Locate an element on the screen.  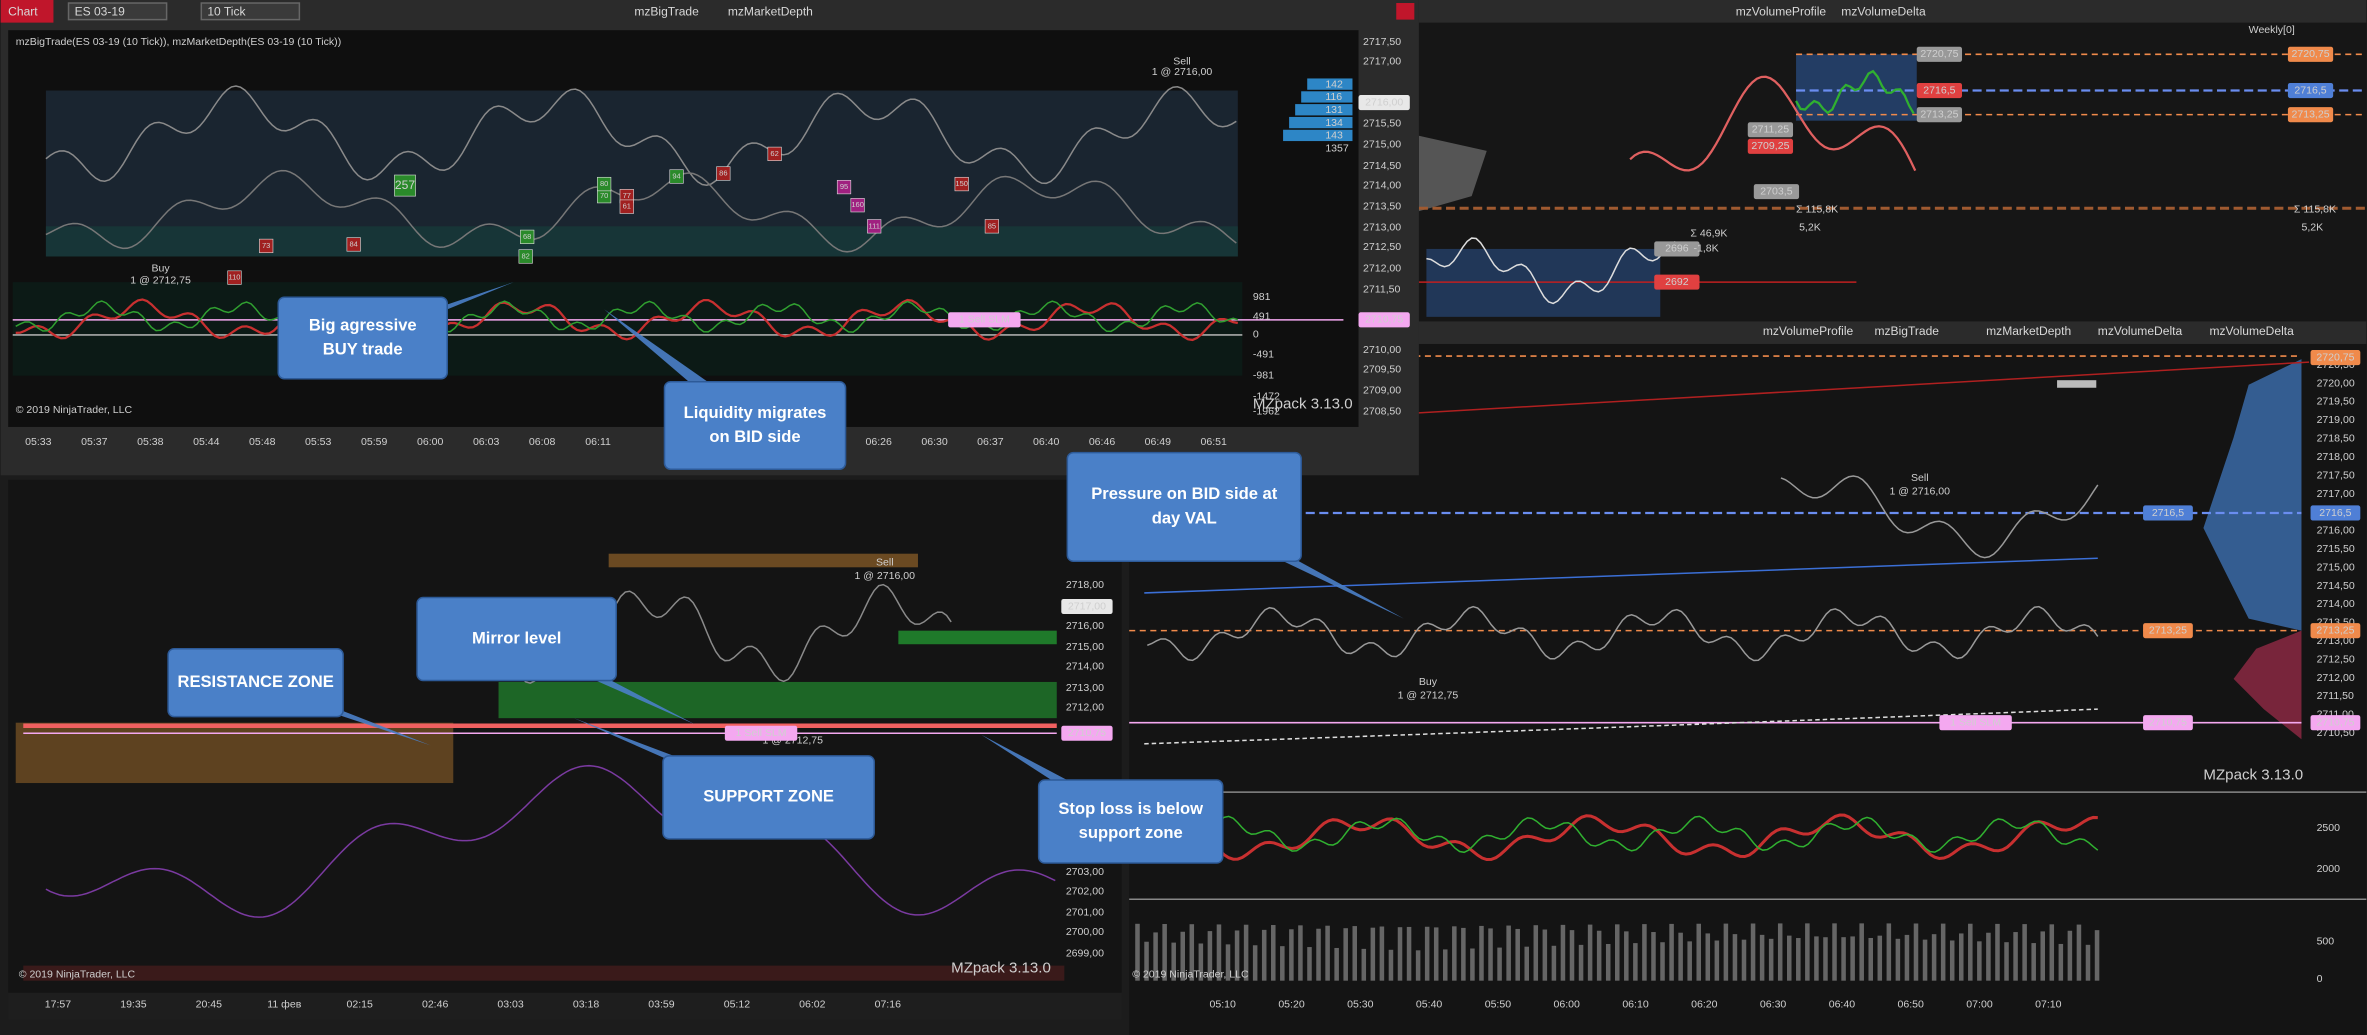
callout-text: RESISTANCE ZONE is located at coordinates (255, 681).